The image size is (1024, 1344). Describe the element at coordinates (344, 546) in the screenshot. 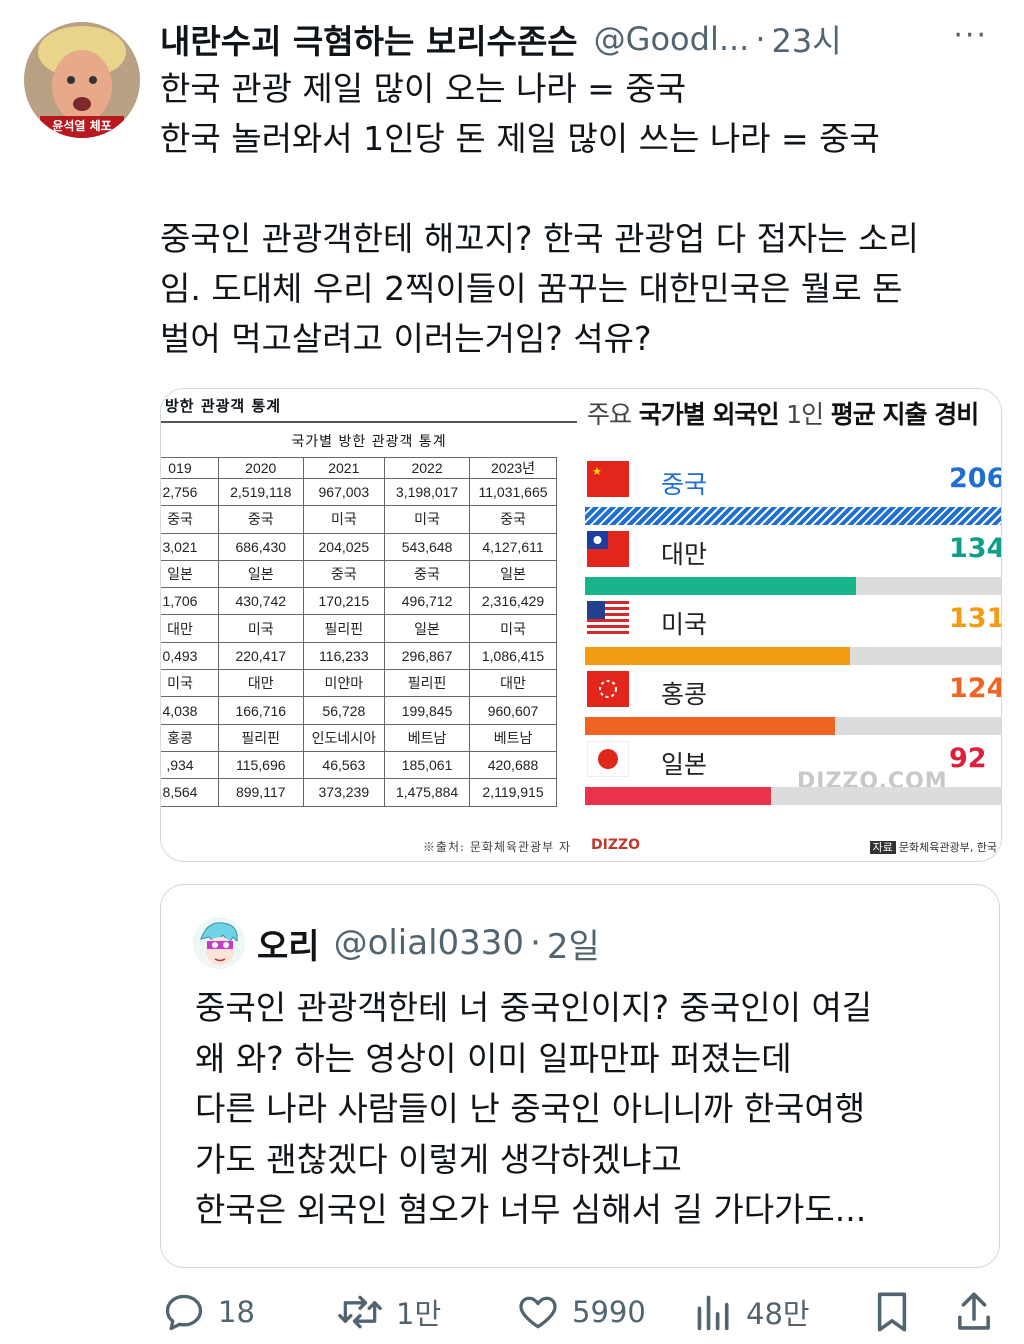

I see `table-cell: 204,025` at that location.